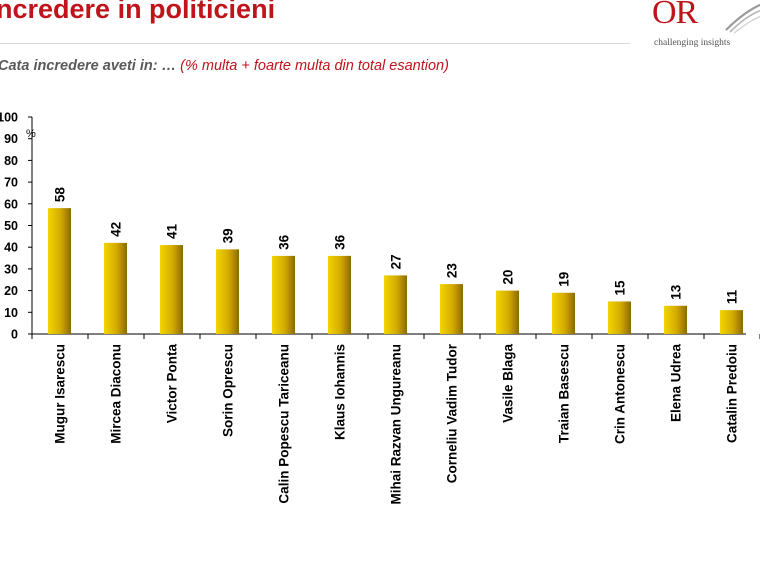 This screenshot has width=760, height=565. Describe the element at coordinates (732, 393) in the screenshot. I see `category-label: Catalin Predoiu` at that location.